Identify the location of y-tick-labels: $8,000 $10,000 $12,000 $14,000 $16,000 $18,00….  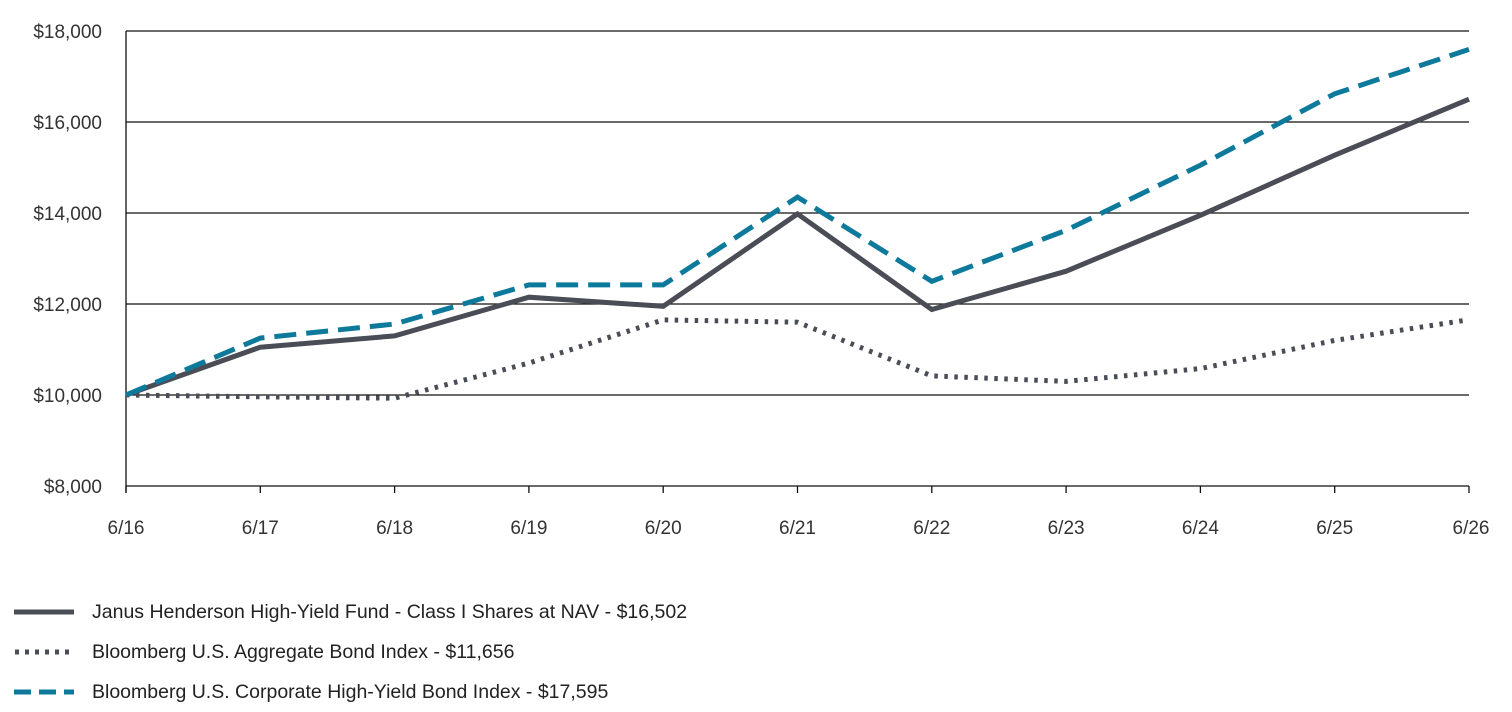
(67, 260).